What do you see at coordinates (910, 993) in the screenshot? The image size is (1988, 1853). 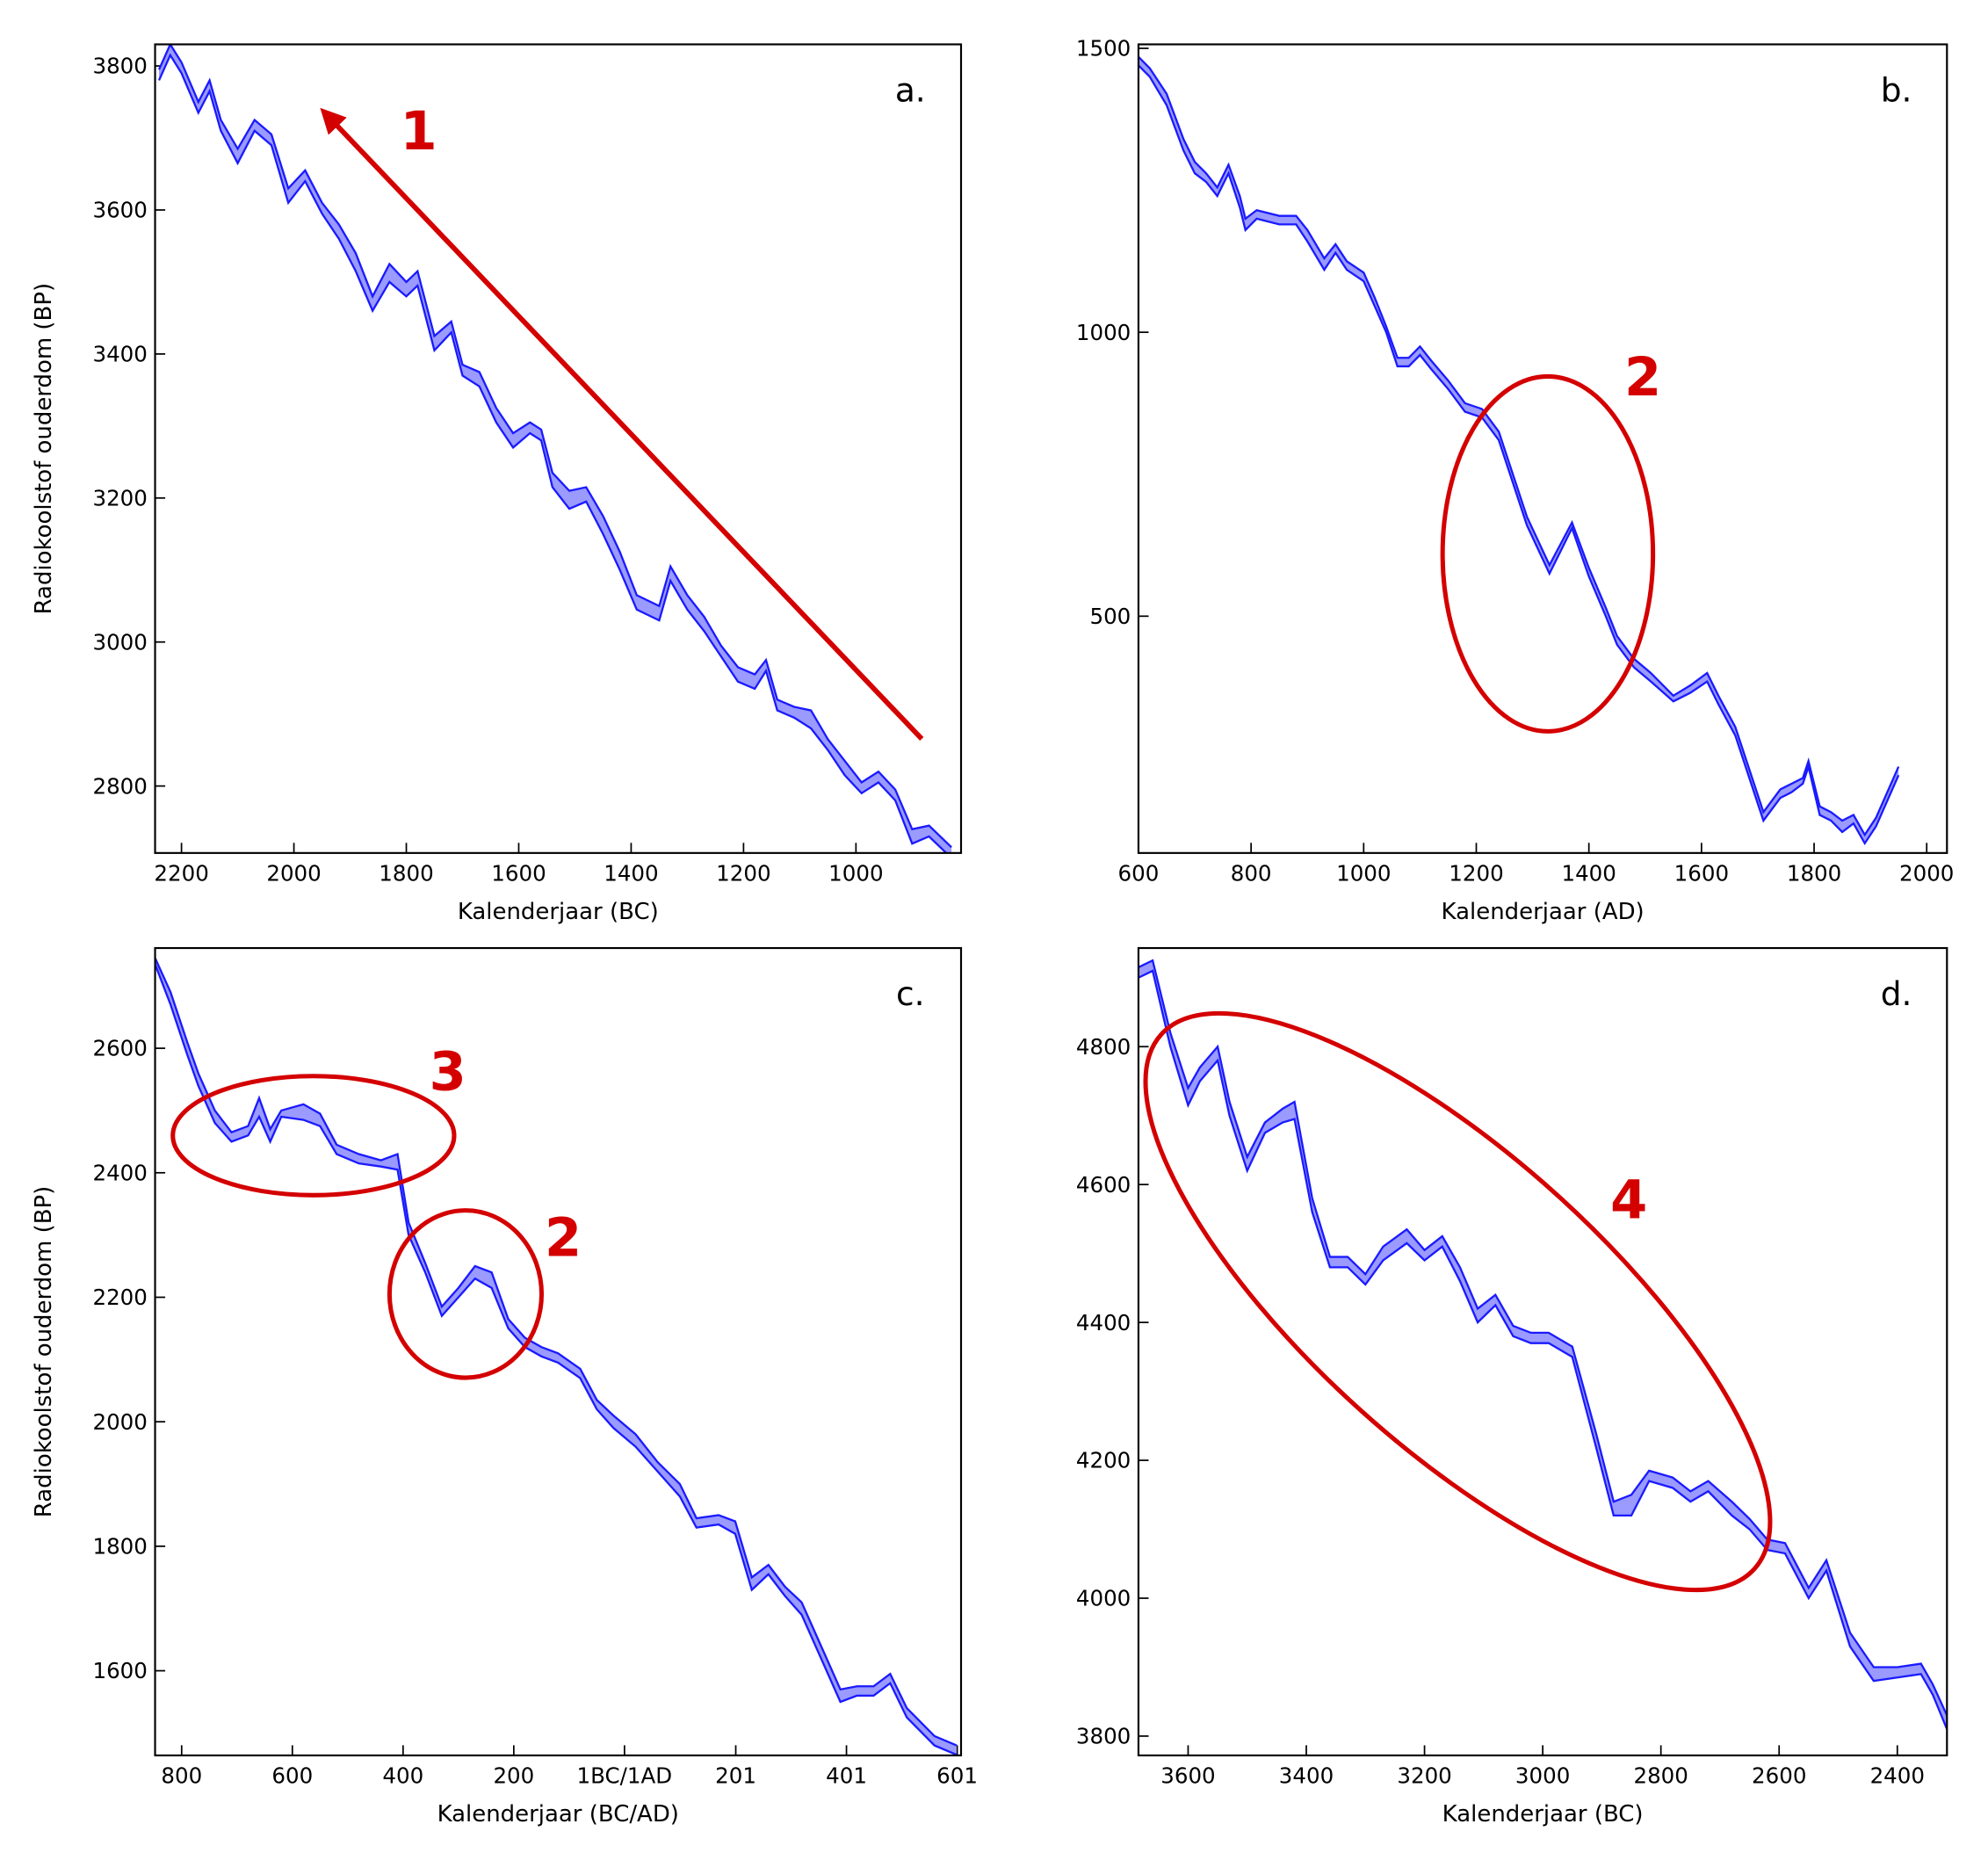 I see `panel-label: c.` at bounding box center [910, 993].